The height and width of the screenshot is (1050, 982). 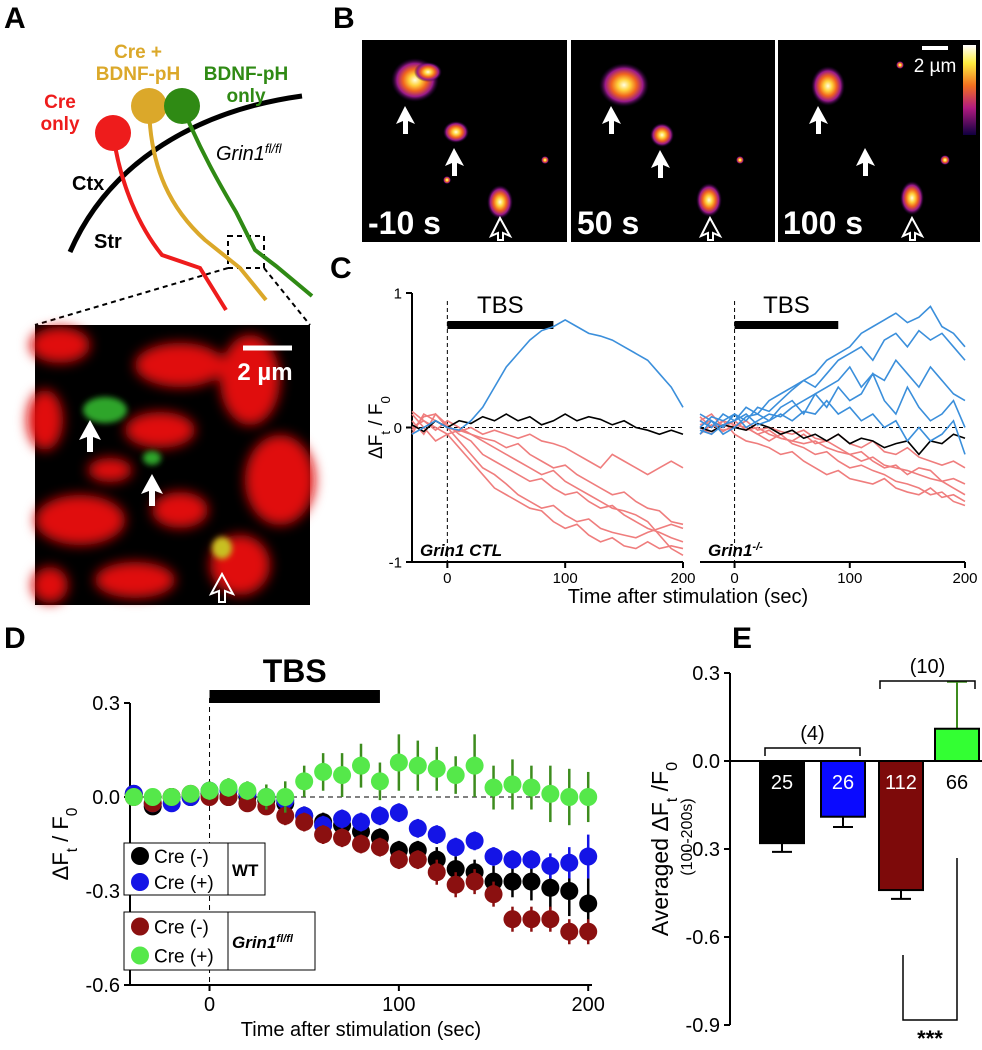 I want to click on cell-group, so click(x=204, y=200).